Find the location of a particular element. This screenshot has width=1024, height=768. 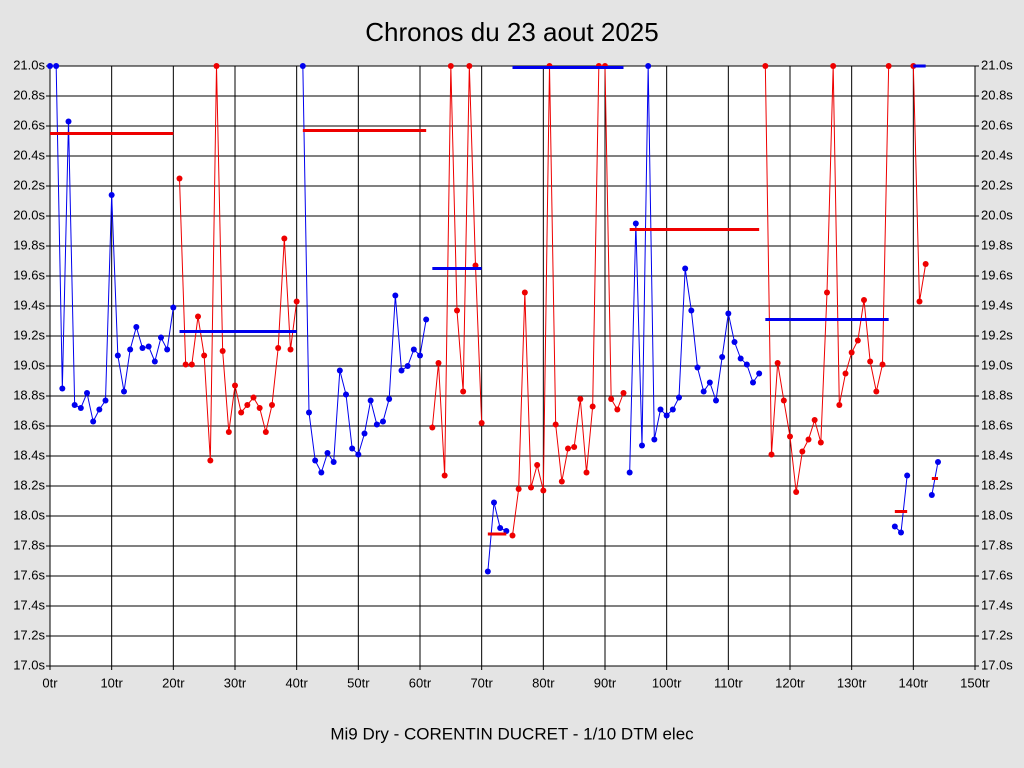

y-tick-label: 20.6s is located at coordinates (29, 124).